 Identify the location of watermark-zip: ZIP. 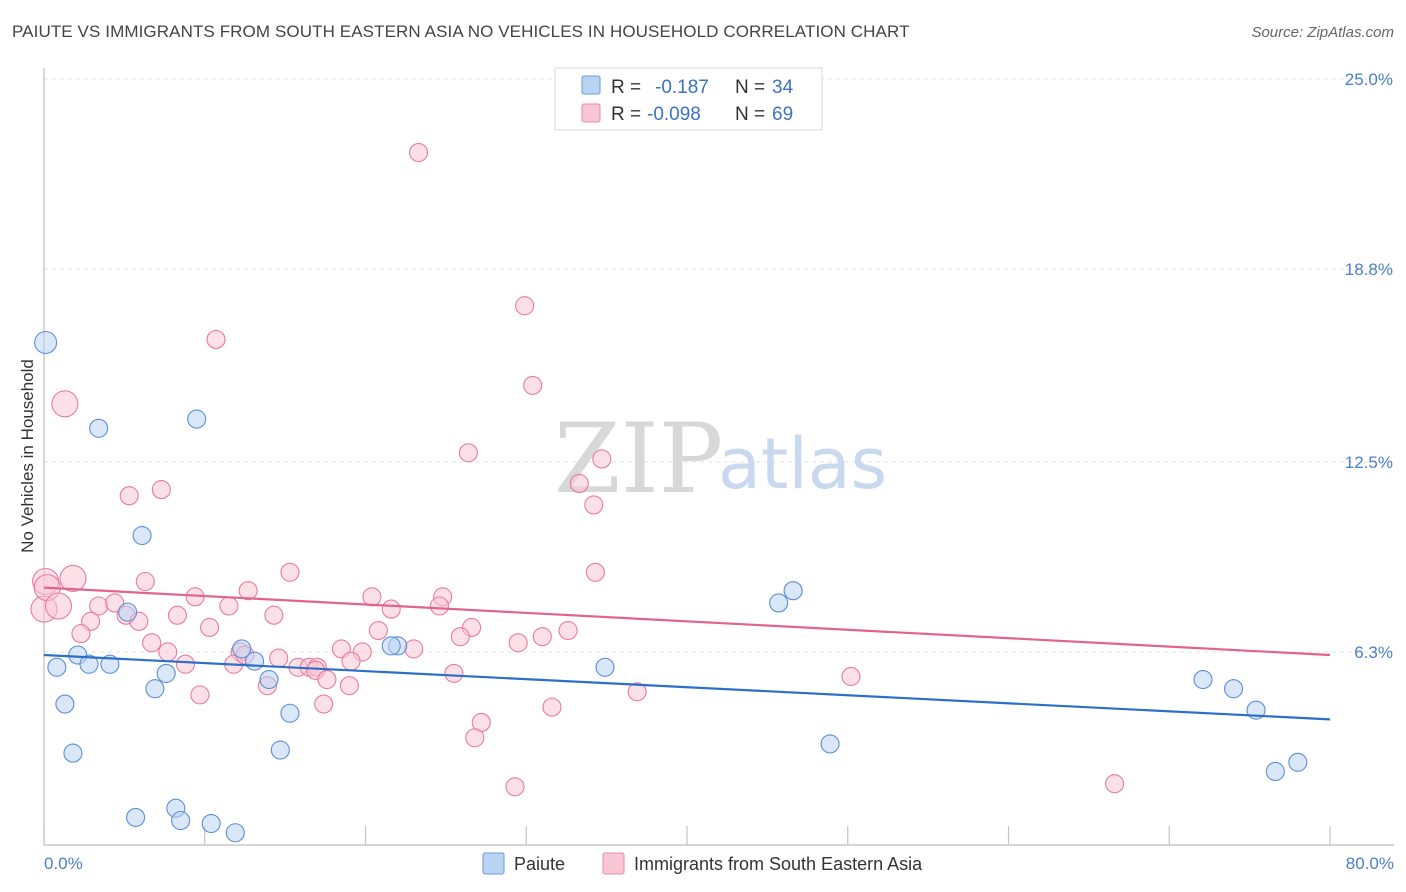
(638, 459).